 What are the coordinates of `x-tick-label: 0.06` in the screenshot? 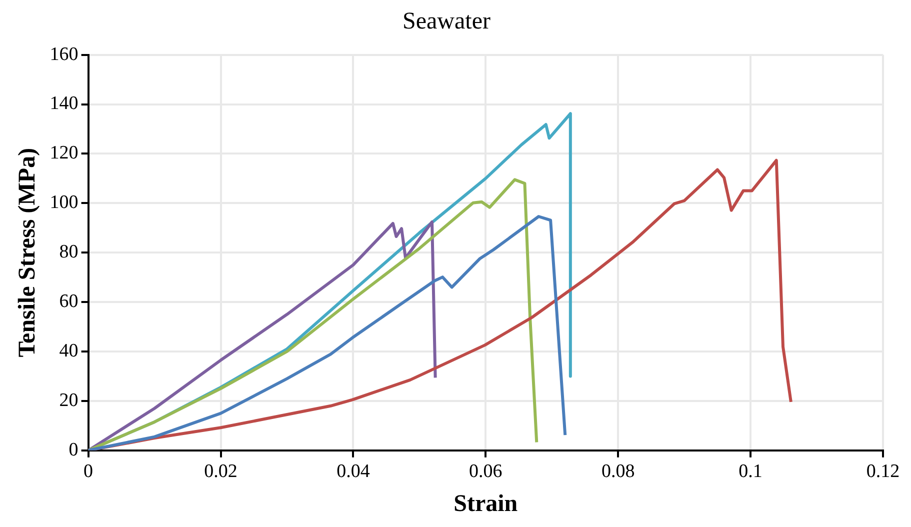 It's located at (485, 471).